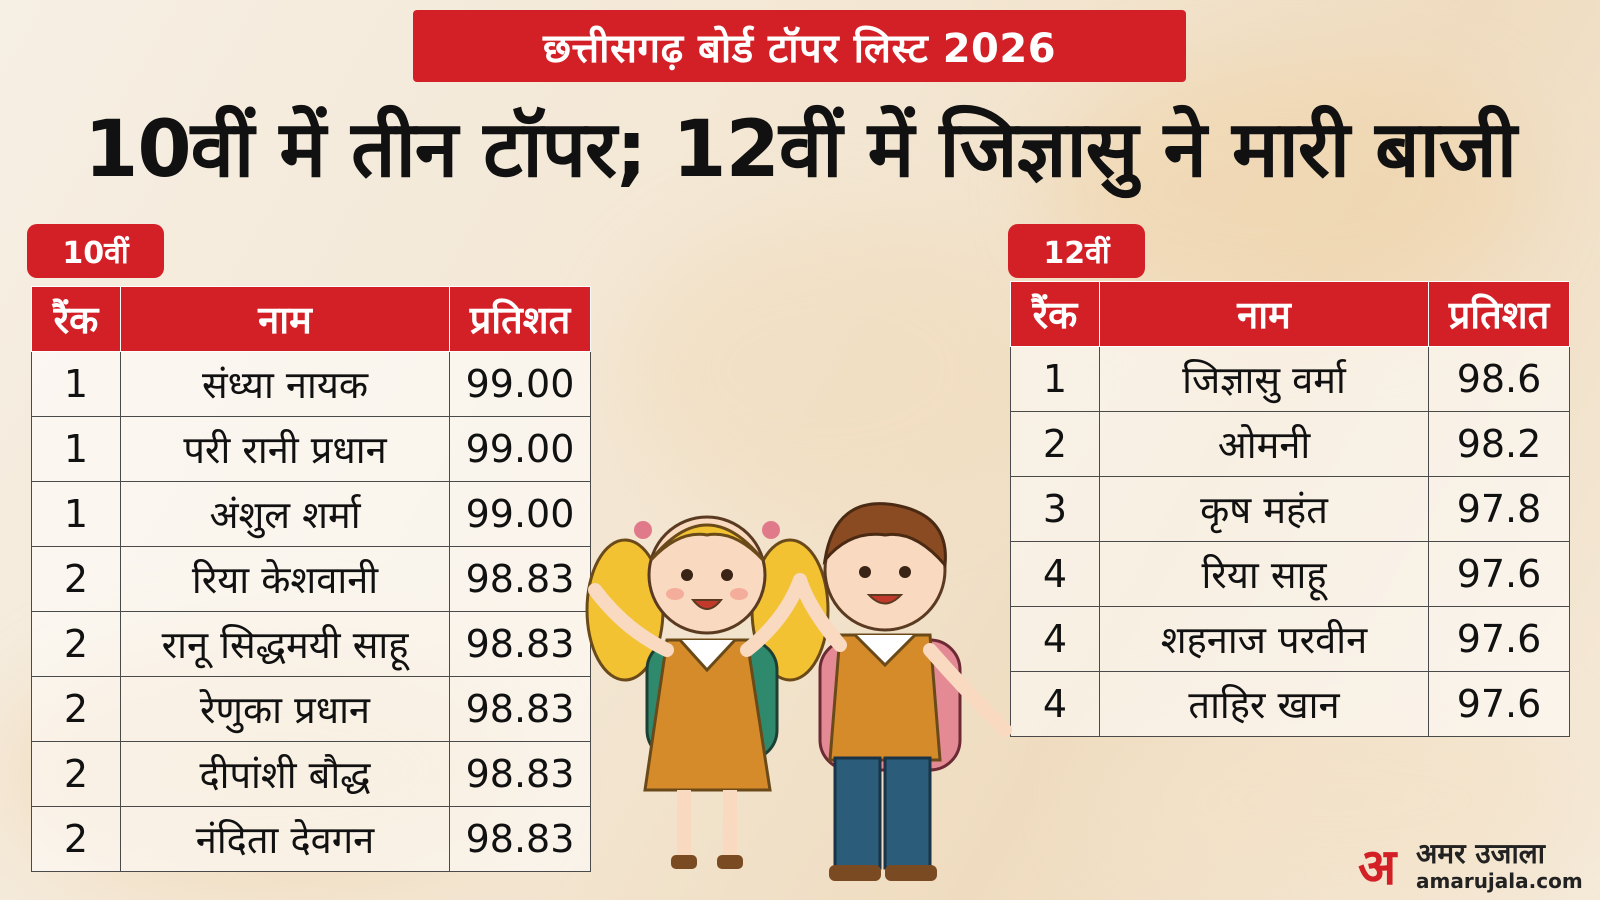 The image size is (1600, 900). Describe the element at coordinates (1377, 867) in the screenshot. I see `logo-mark: अ` at that location.